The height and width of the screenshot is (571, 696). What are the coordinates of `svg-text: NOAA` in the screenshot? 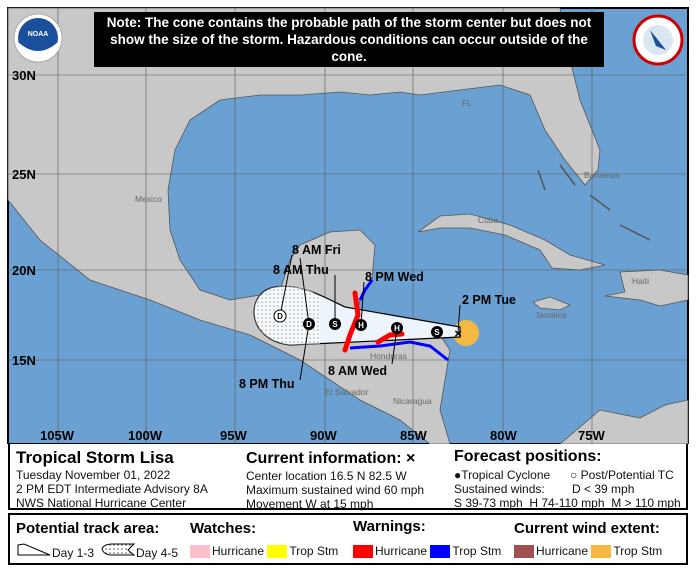 It's located at (38, 34).